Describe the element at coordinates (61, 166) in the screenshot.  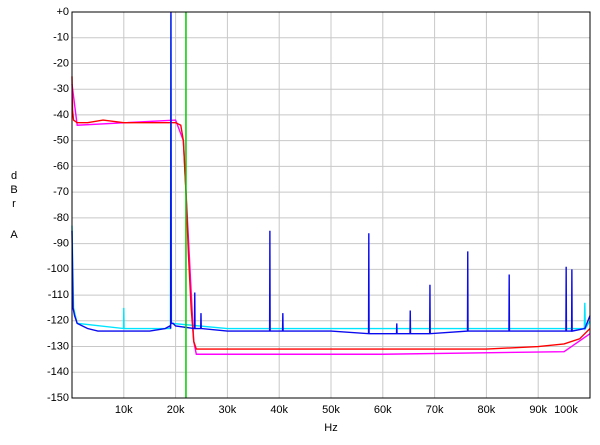
I see `y-tick-label: -60` at that location.